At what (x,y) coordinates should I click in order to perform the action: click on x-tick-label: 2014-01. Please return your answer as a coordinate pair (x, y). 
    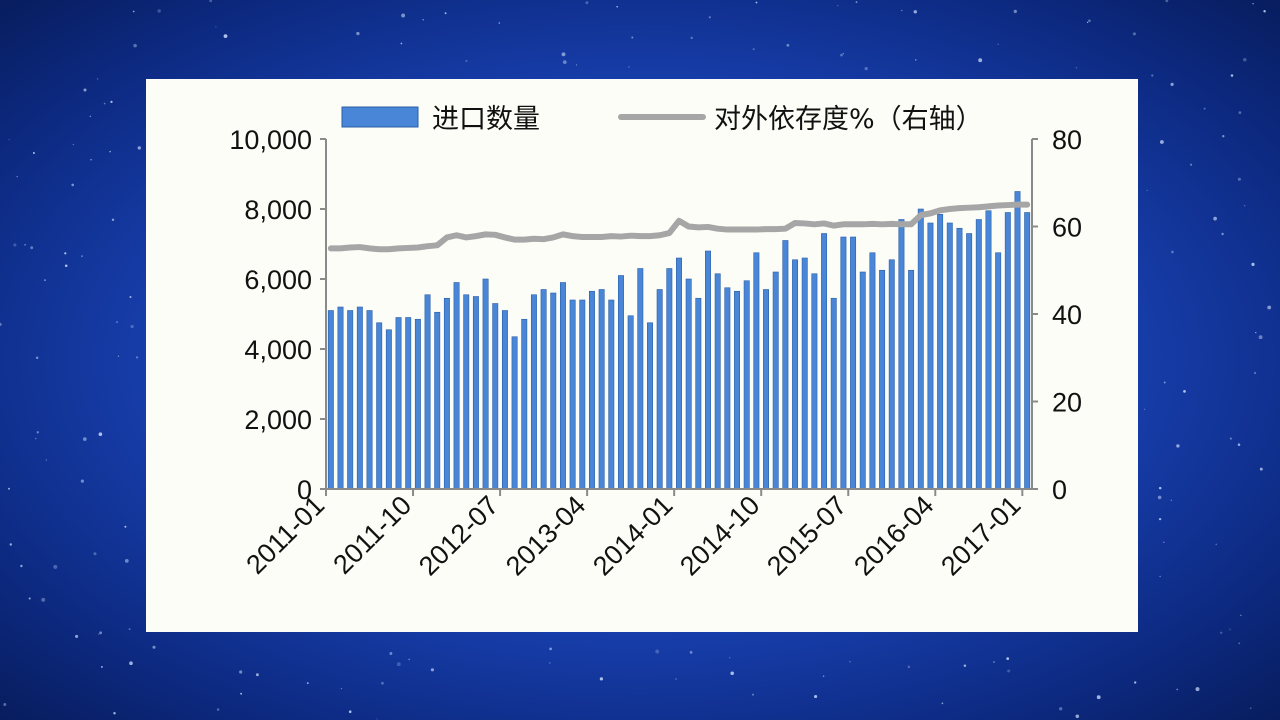
    Looking at the image, I should click on (632, 535).